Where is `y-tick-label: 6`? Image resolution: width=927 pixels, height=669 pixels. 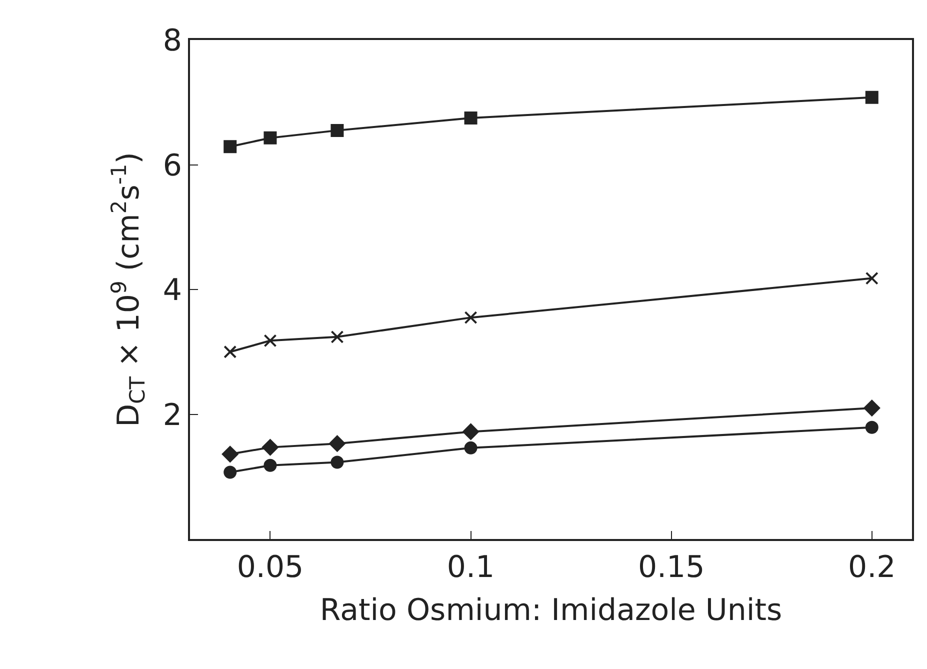 y-tick-label: 6 is located at coordinates (172, 166).